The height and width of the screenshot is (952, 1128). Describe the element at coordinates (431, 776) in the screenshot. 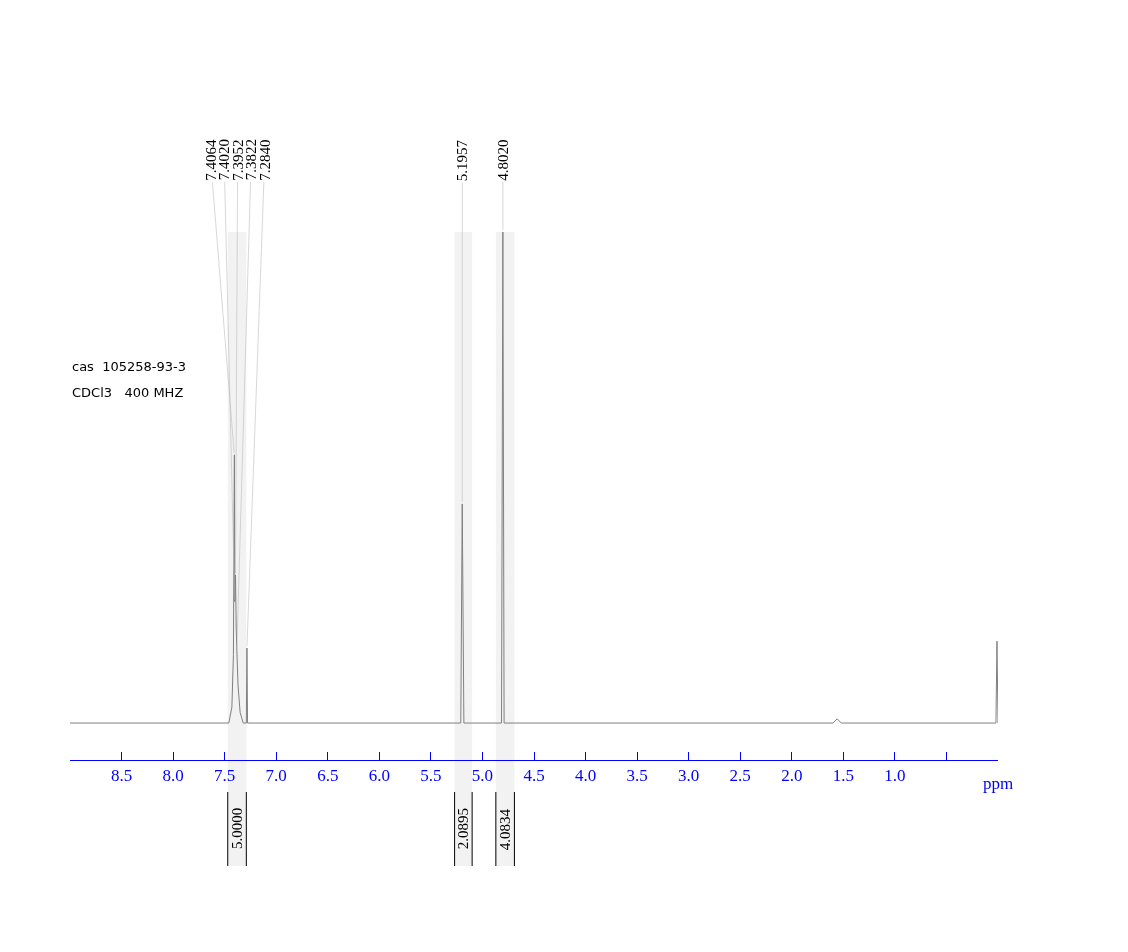

I see `x-tick-label: 5.5` at that location.